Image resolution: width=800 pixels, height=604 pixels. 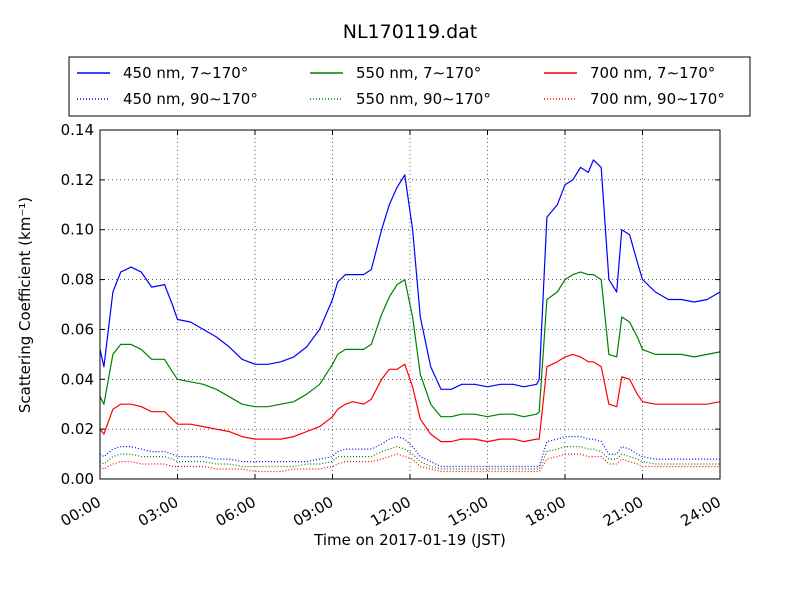 I want to click on legend-label-2: 550 nm, 7∼170°, so click(x=418, y=73).